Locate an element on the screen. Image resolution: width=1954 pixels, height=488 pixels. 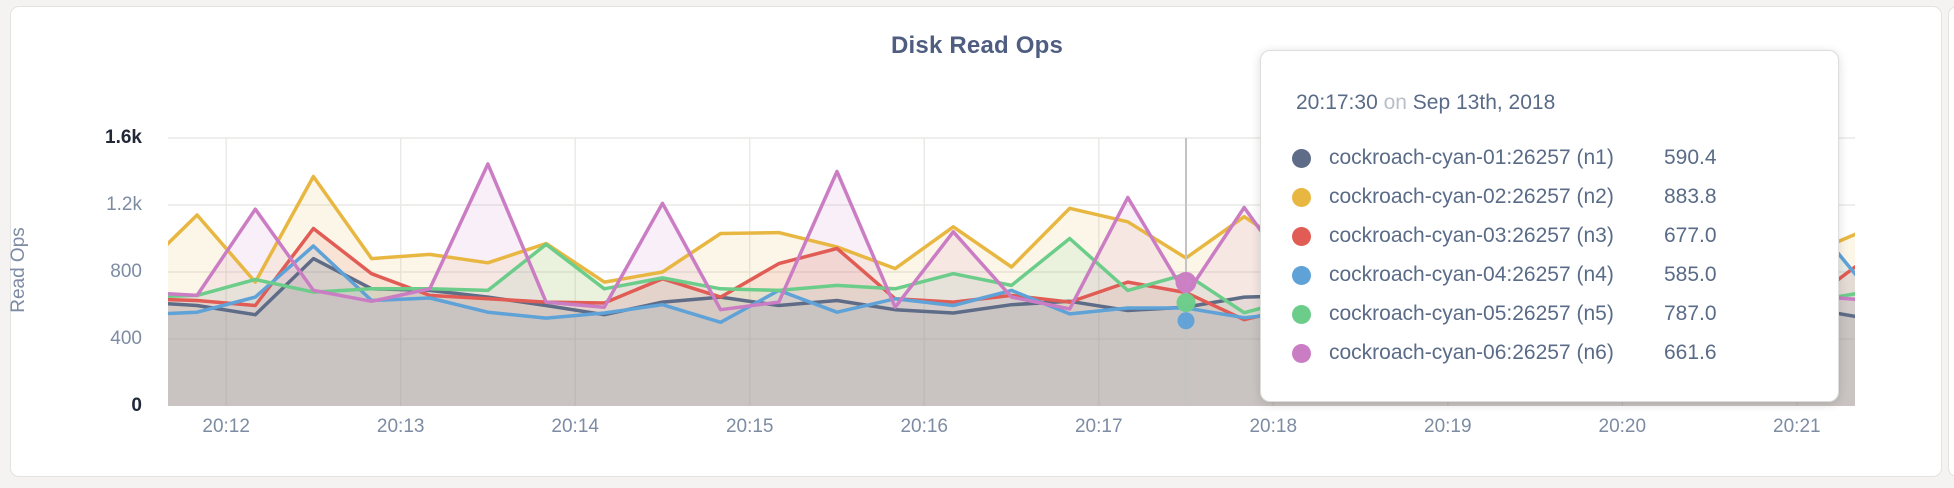
y-tick-label: 1.2k is located at coordinates (124, 204).